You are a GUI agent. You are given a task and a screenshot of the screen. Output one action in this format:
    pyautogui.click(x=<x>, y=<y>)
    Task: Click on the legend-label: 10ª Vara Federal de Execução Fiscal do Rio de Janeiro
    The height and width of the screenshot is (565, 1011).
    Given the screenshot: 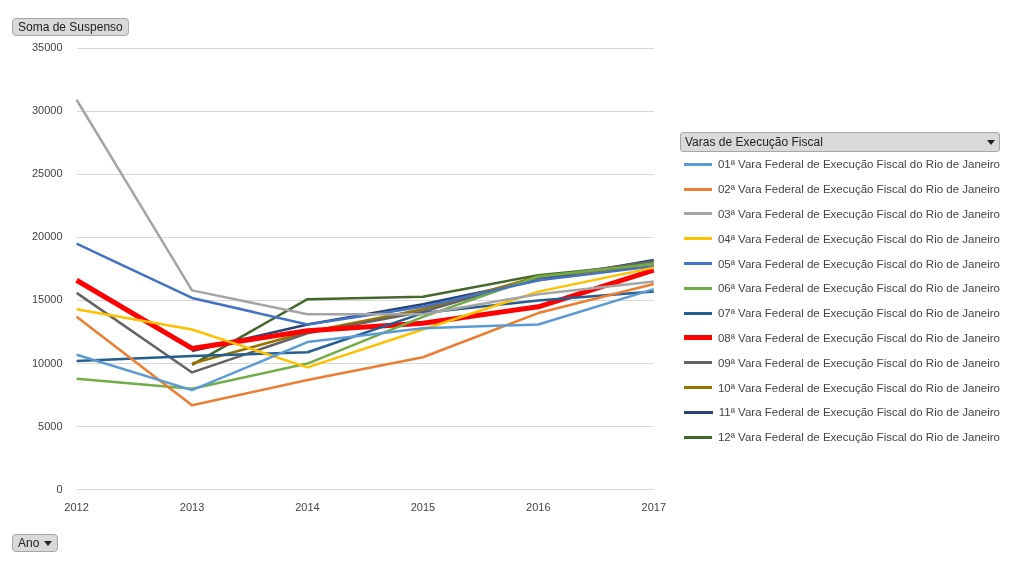 What is the action you would take?
    pyautogui.click(x=858, y=387)
    